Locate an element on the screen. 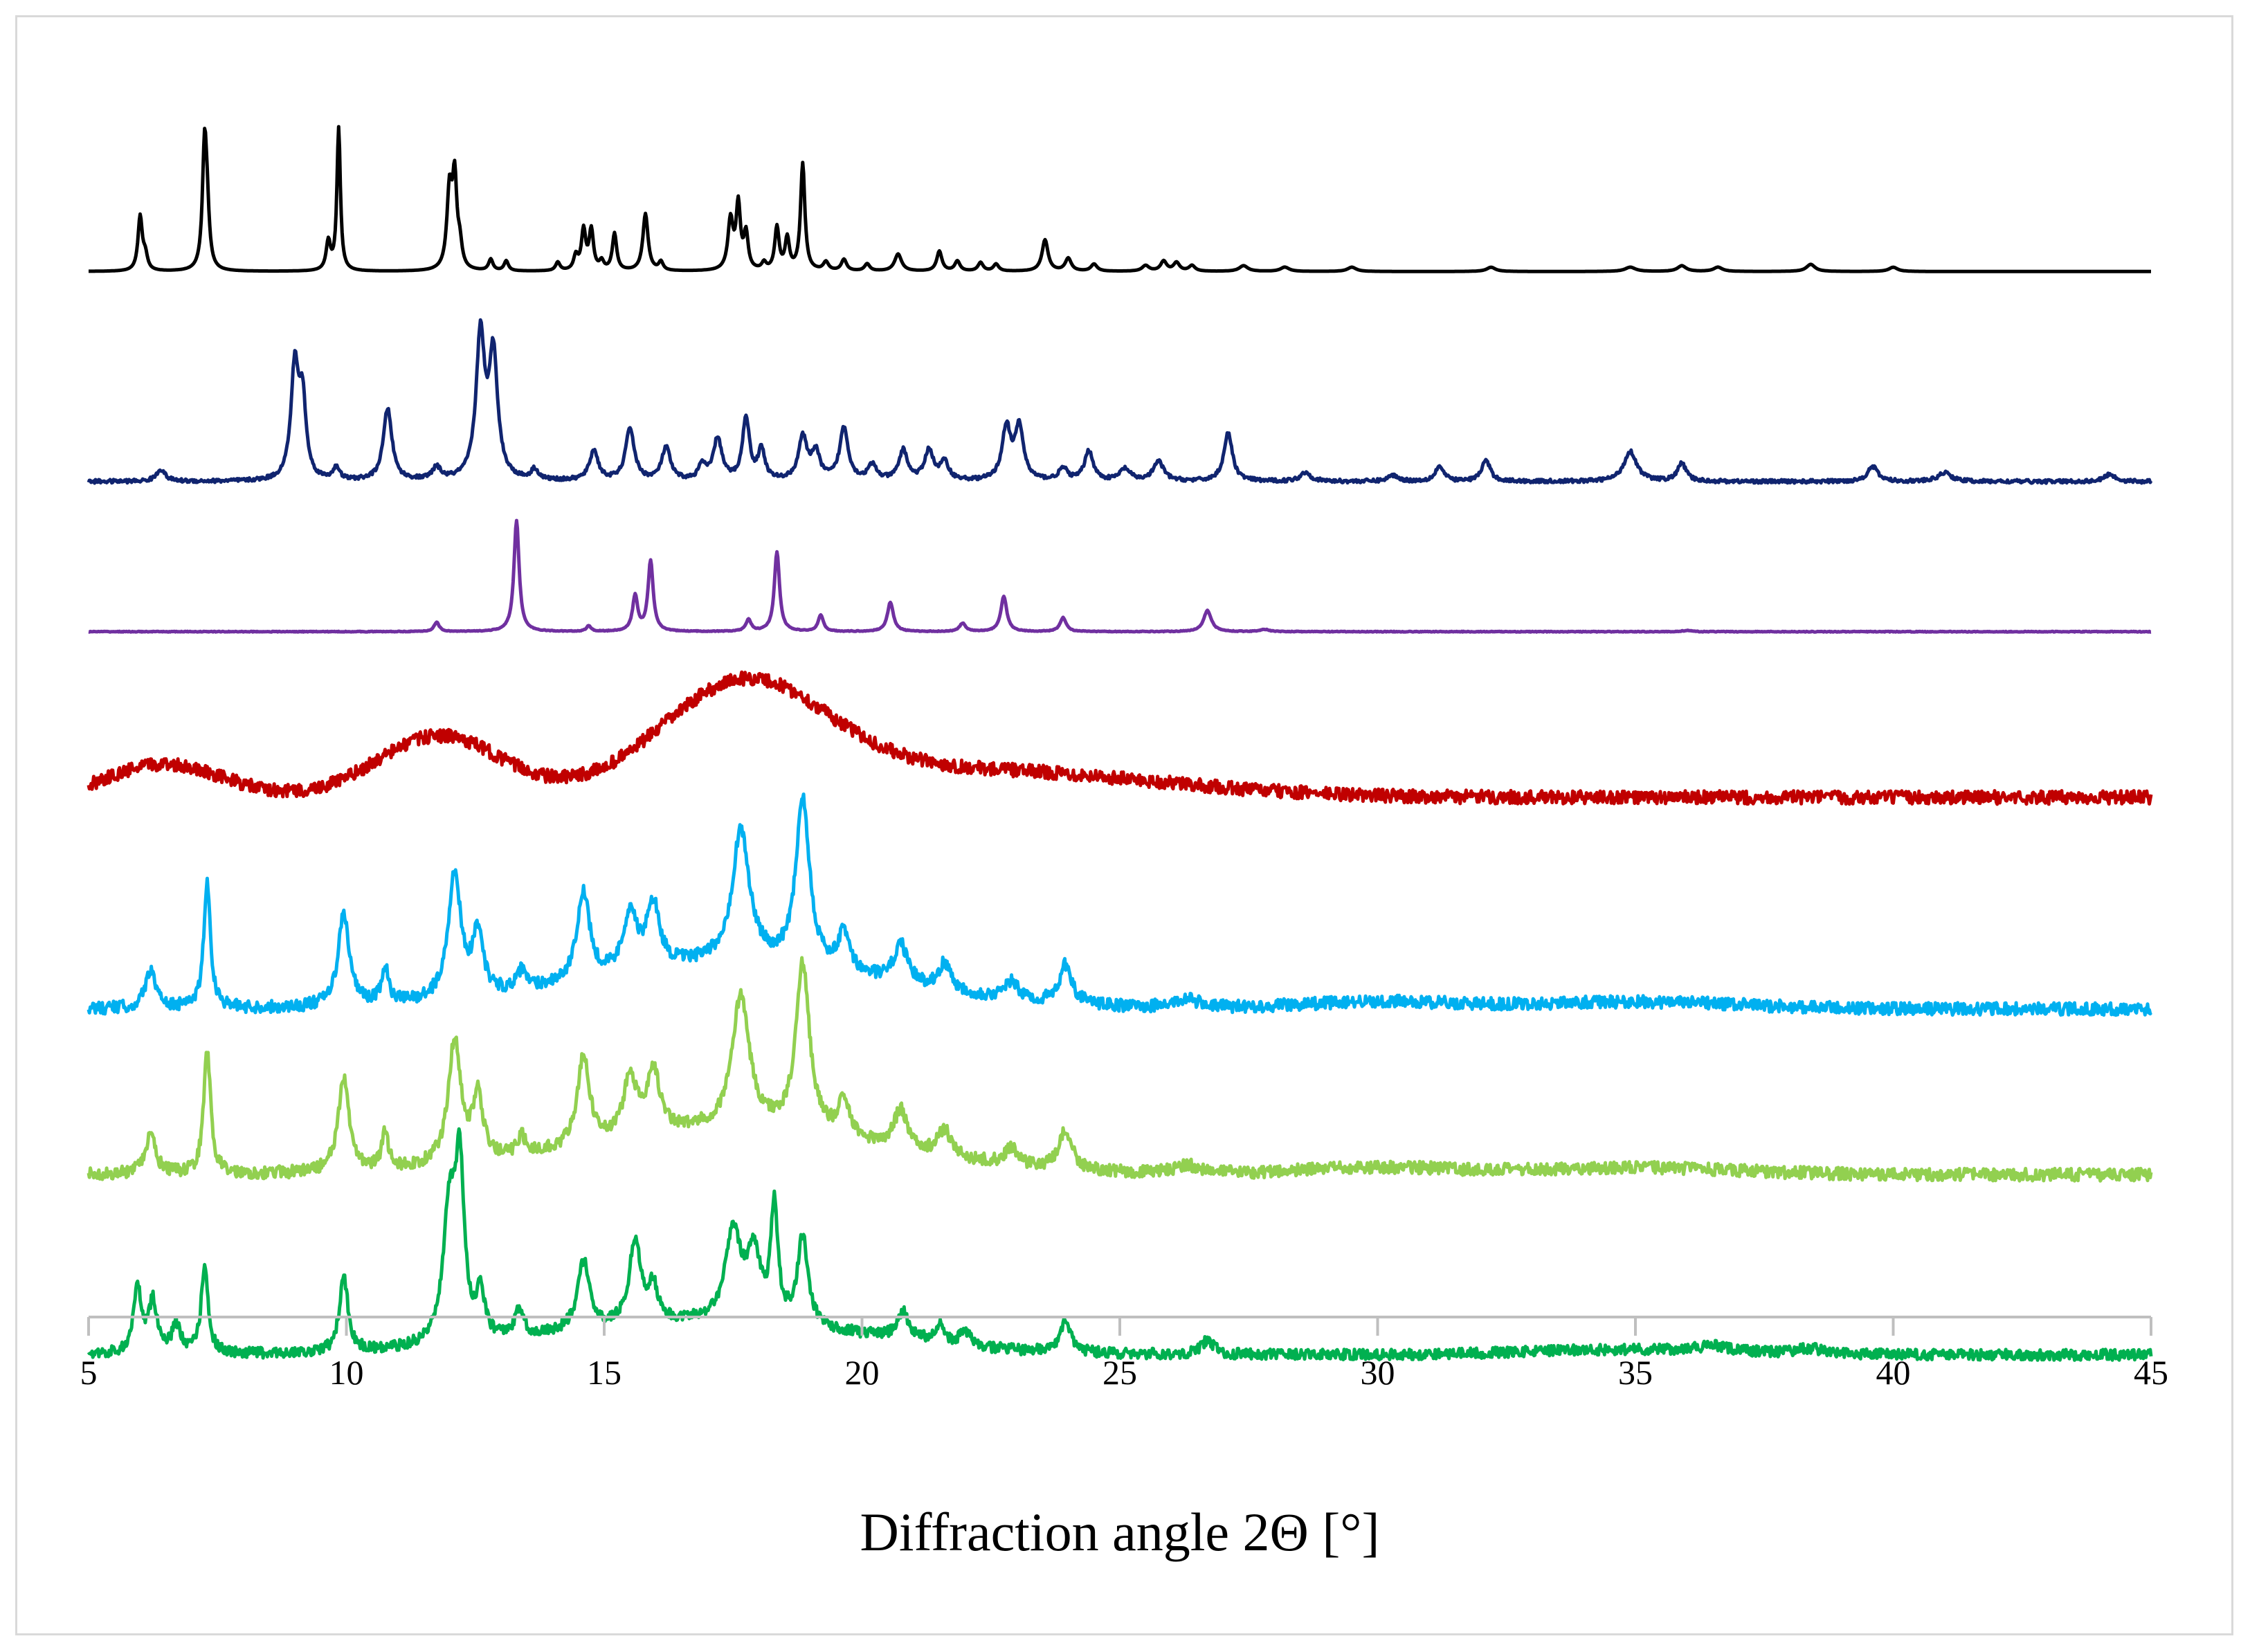 The width and height of the screenshot is (2250, 1652). x-axis-ticks: 5 10 15 20 25 30 35 40 45 is located at coordinates (1124, 1354).